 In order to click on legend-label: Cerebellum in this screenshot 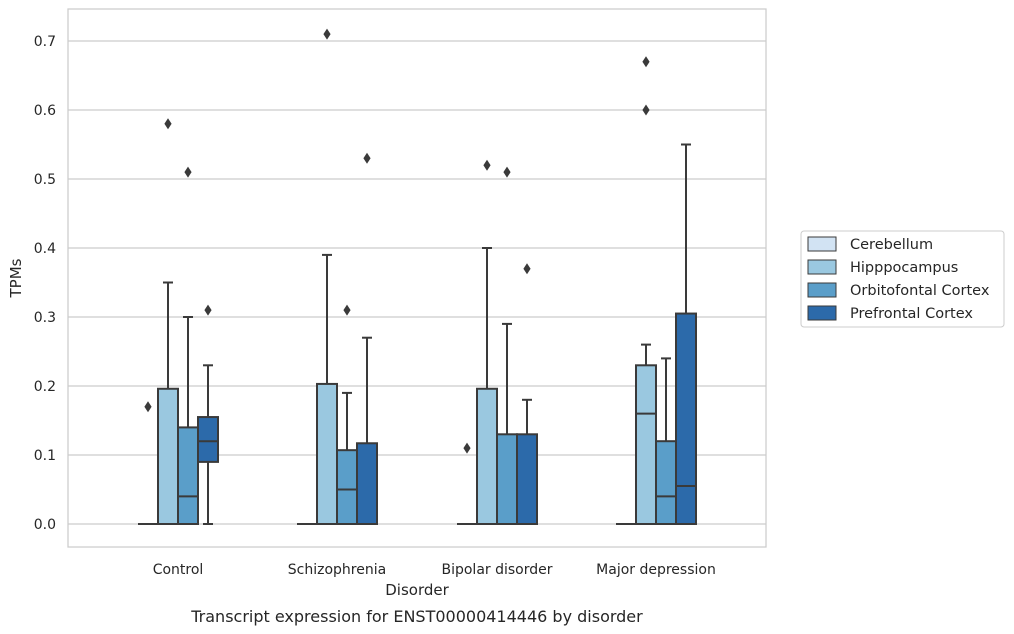, I will do `click(891, 245)`.